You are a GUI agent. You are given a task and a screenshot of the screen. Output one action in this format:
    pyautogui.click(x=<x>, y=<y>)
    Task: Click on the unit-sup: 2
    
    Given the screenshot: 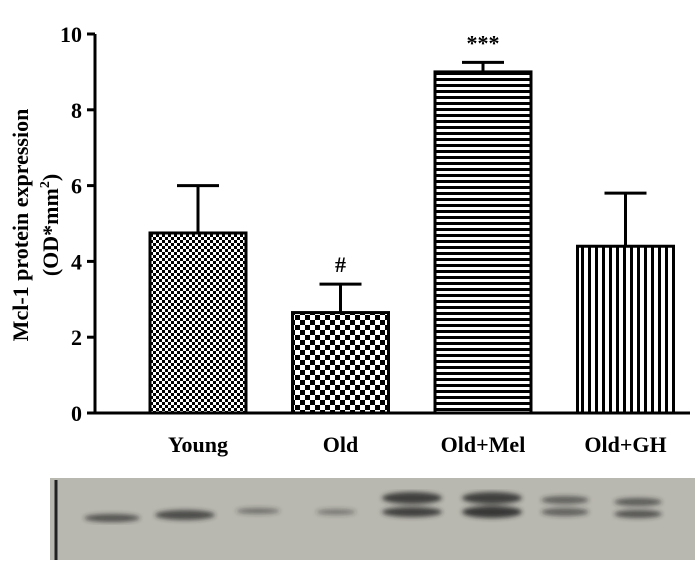 What is the action you would take?
    pyautogui.click(x=45, y=184)
    